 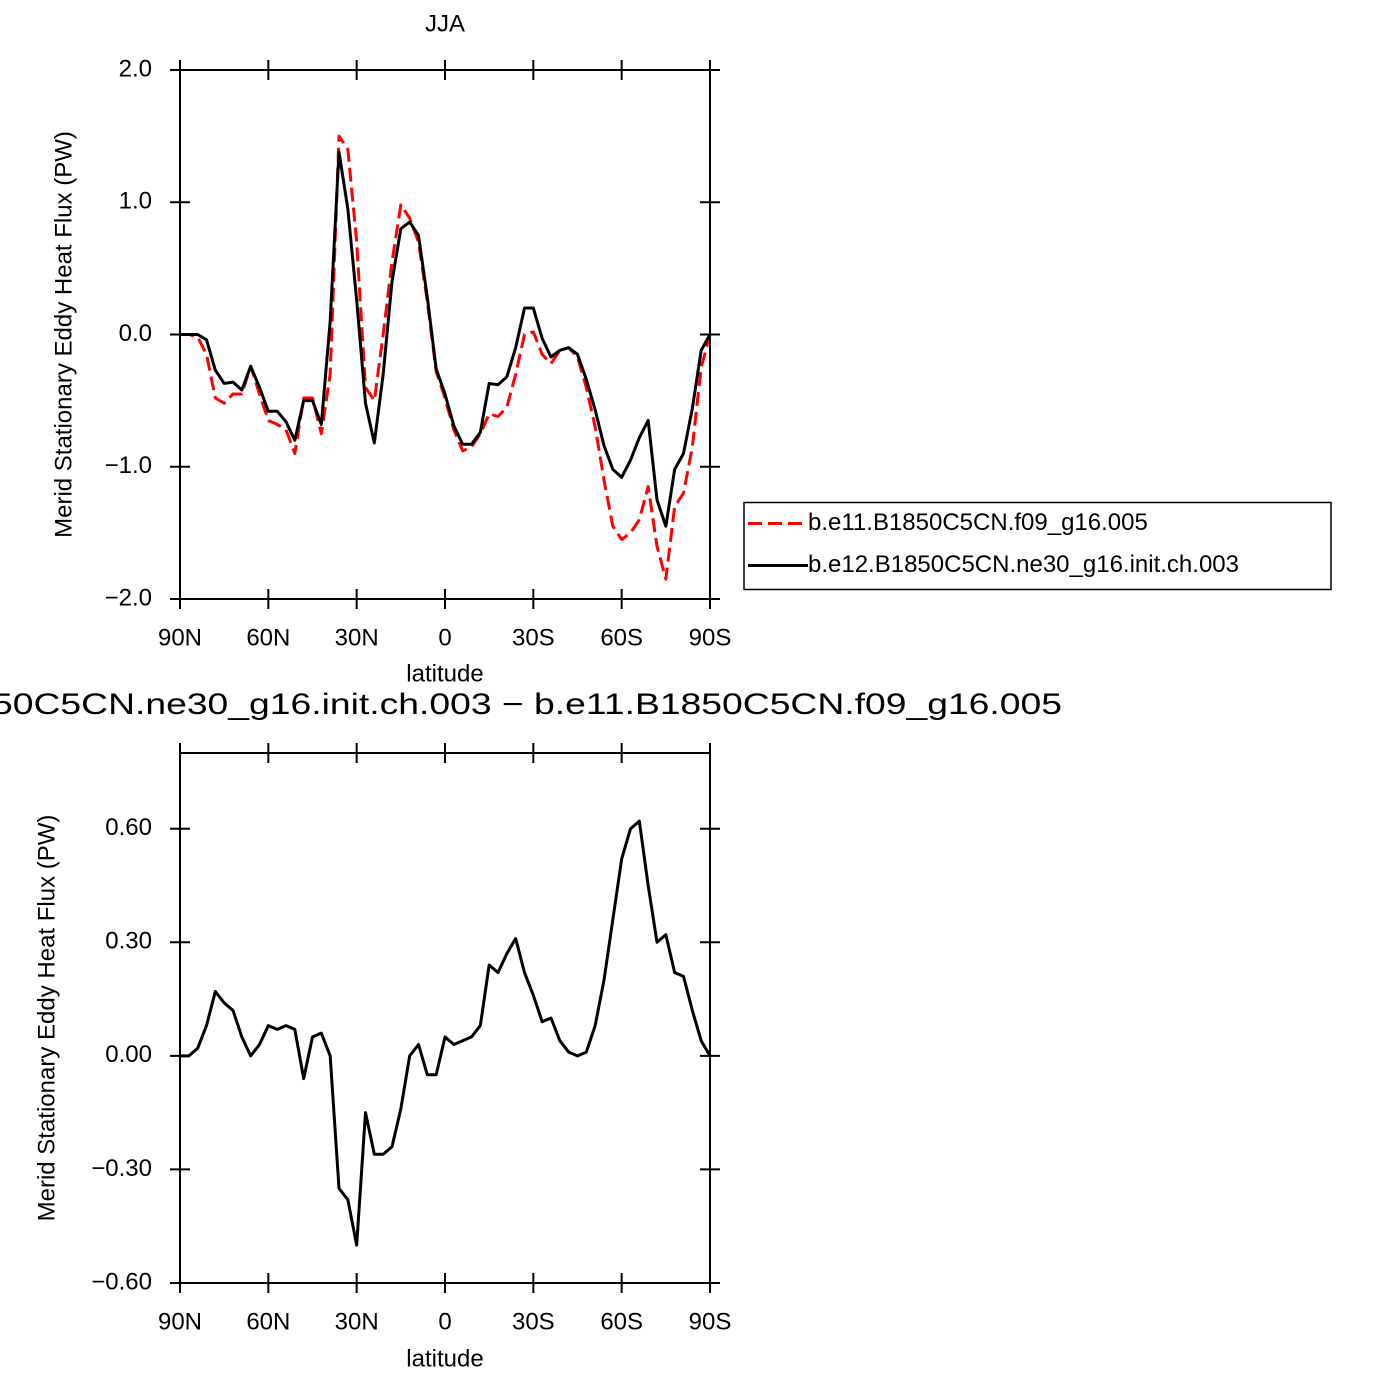 What do you see at coordinates (128, 465) in the screenshot?
I see `y-tick-label: −1.0` at bounding box center [128, 465].